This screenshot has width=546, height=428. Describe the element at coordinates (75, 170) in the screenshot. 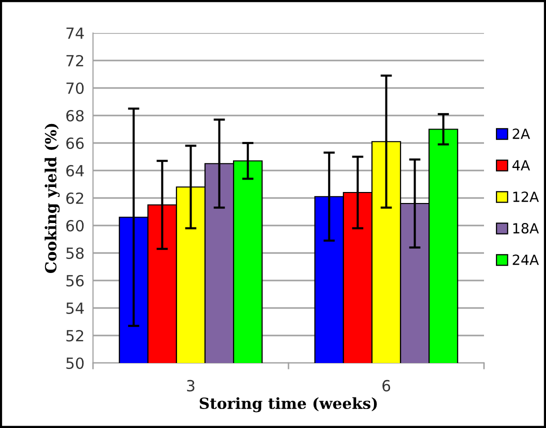

I see `y-tick-label: 64` at that location.